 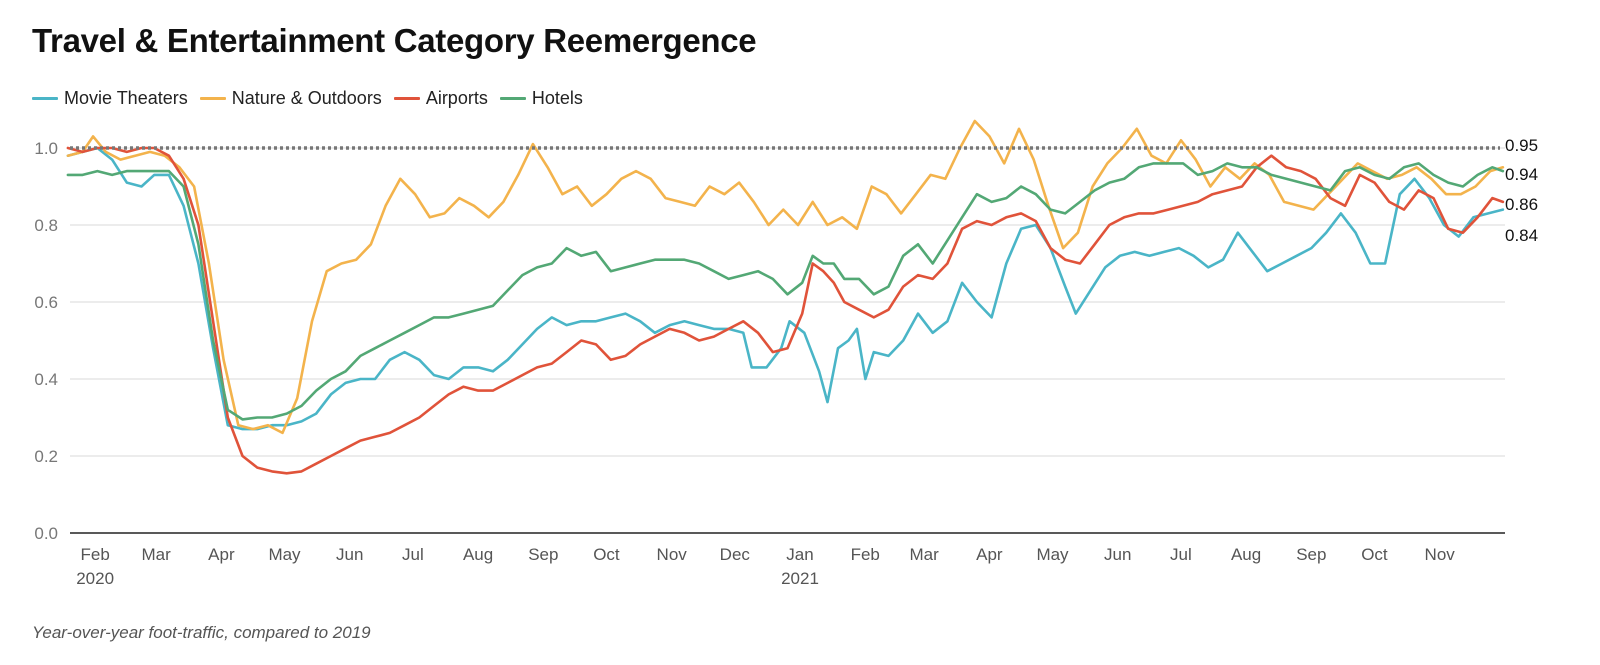 What do you see at coordinates (557, 98) in the screenshot?
I see `legend-label-hotels: Hotels` at bounding box center [557, 98].